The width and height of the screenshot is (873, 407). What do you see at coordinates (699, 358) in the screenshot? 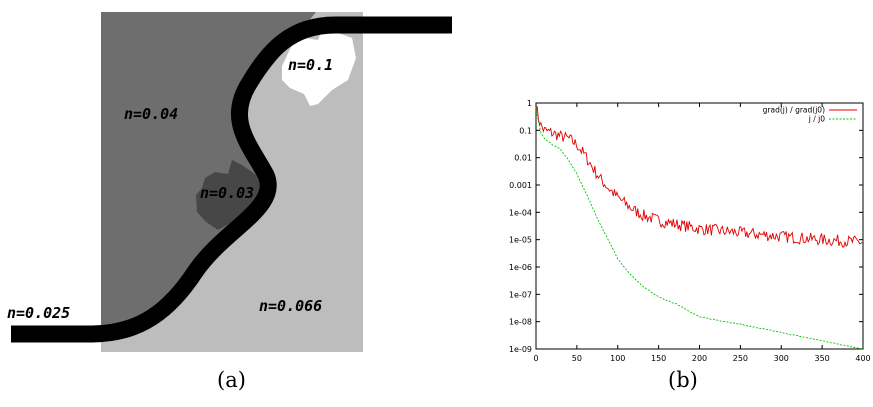
I see `x-tick-label: 200` at bounding box center [699, 358].